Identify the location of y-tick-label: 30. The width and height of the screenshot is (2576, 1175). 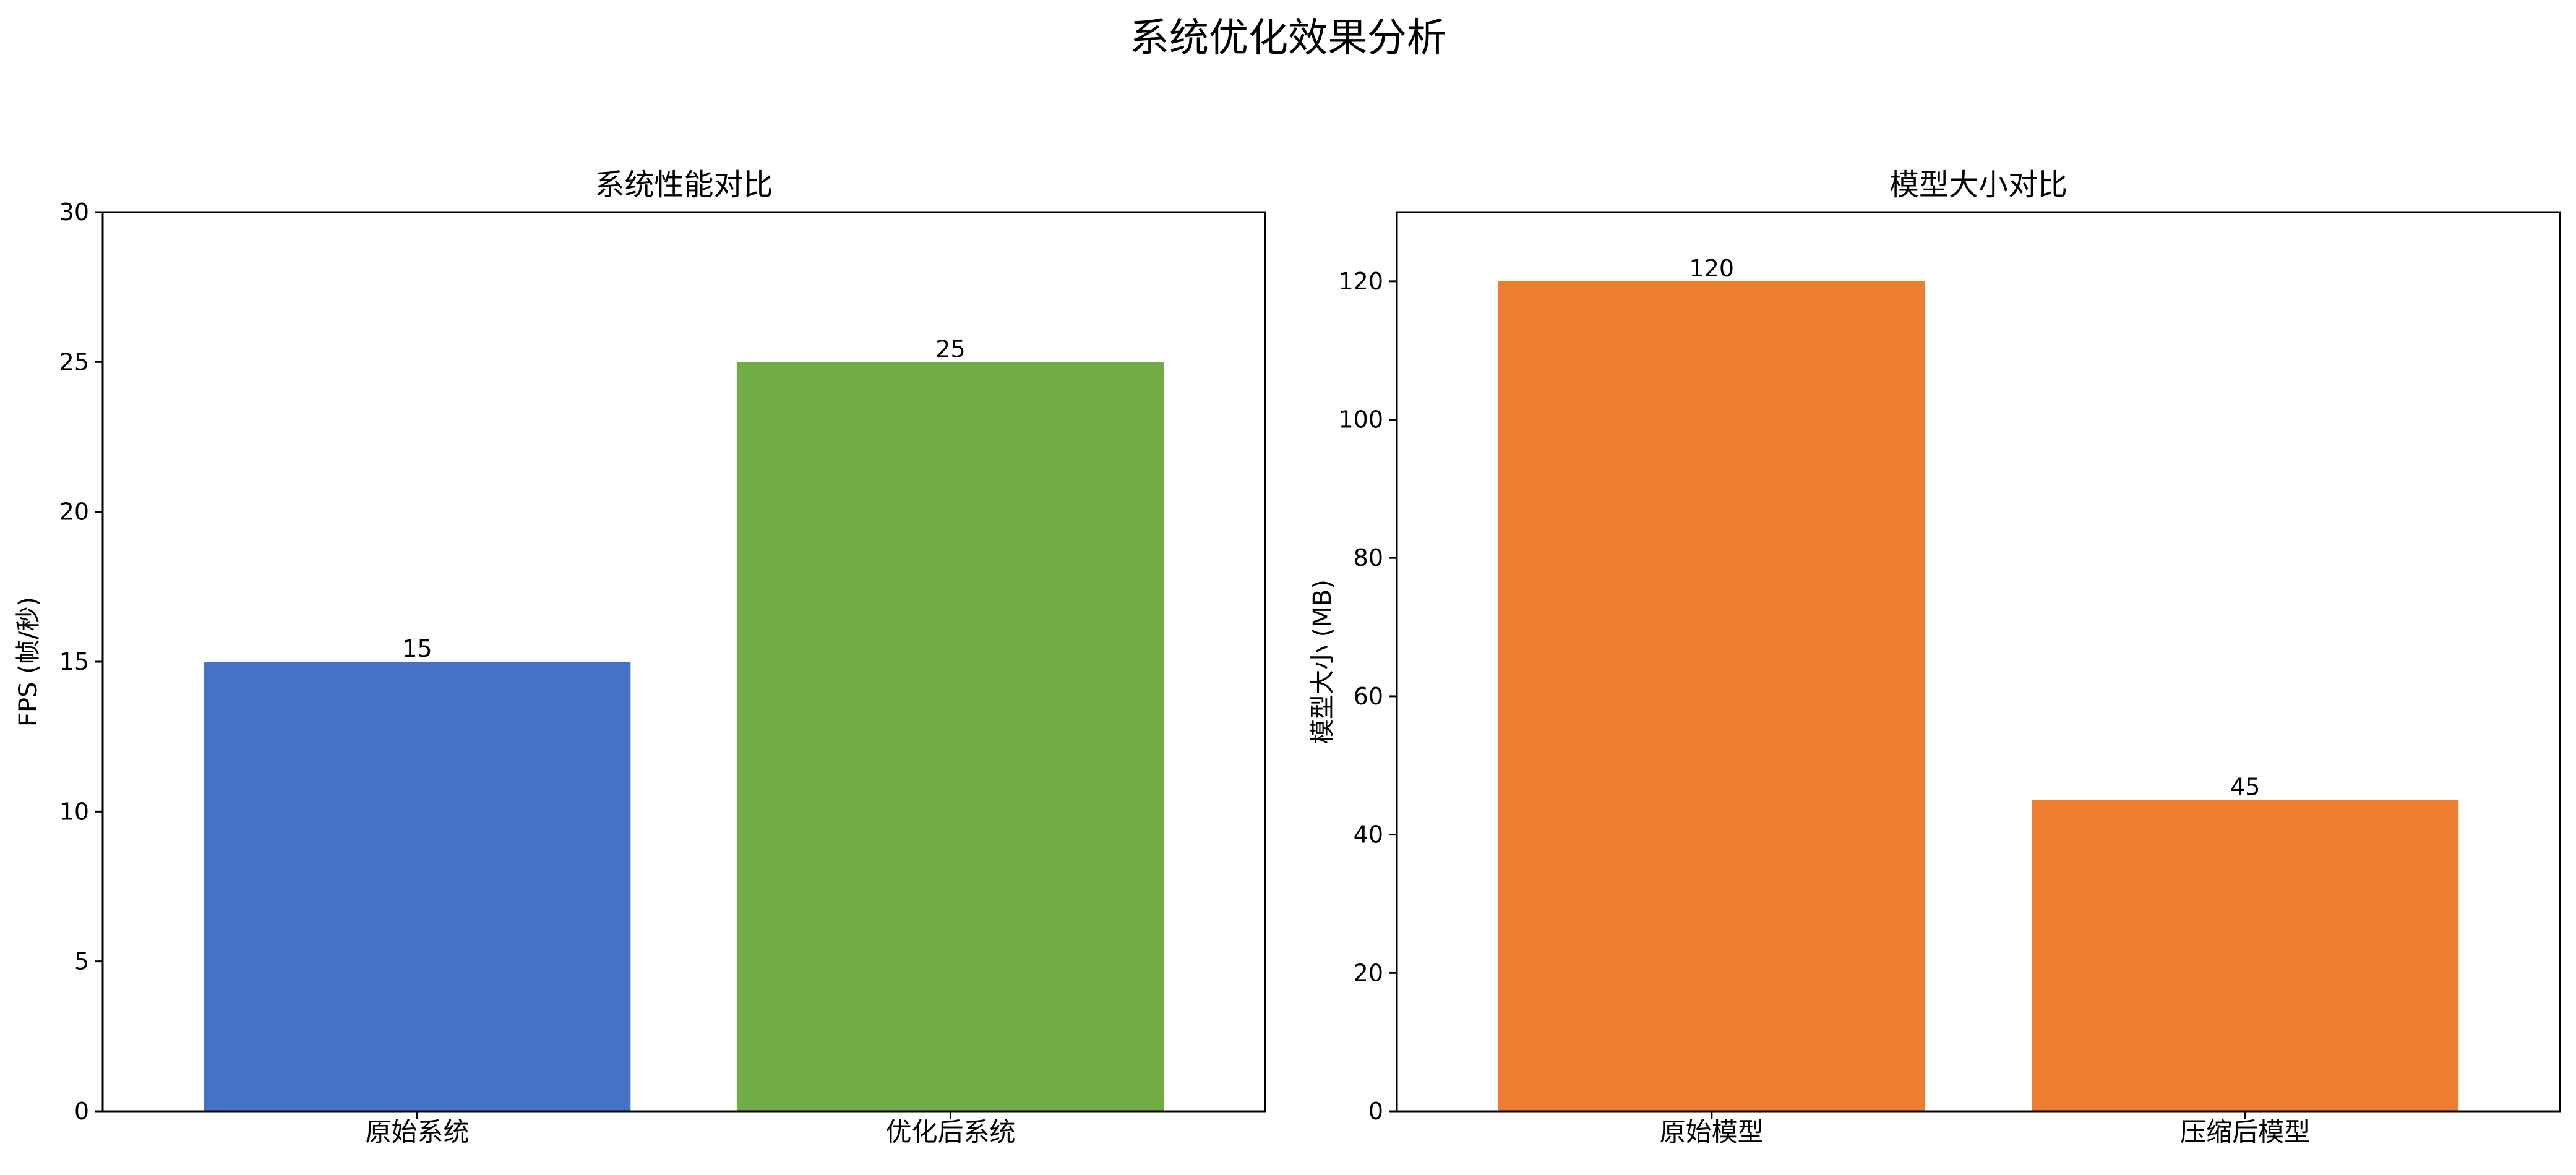
(74, 212).